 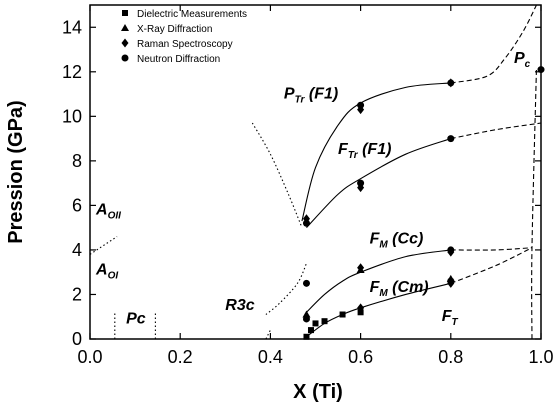 What do you see at coordinates (239, 305) in the screenshot?
I see `phase-region-label: R3c` at bounding box center [239, 305].